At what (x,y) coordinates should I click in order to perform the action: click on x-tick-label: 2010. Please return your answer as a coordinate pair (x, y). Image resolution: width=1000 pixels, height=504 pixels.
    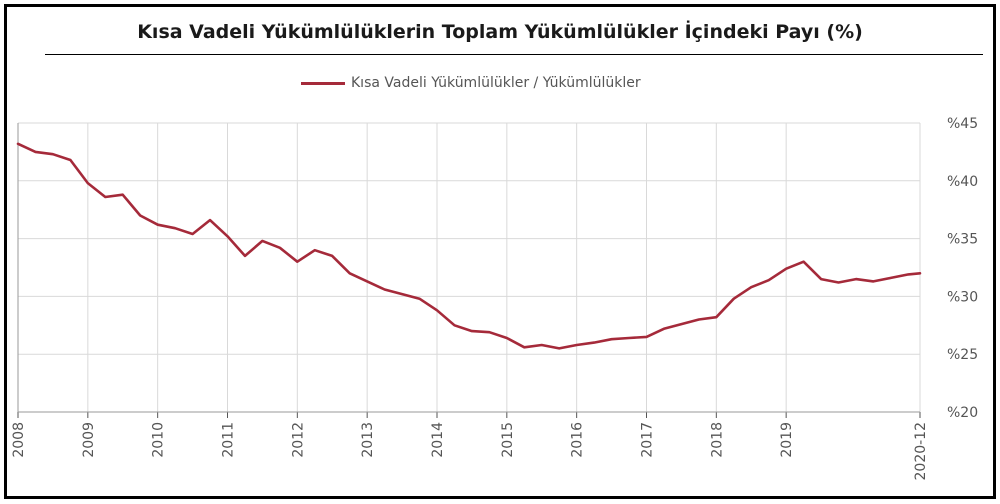
    Looking at the image, I should click on (159, 440).